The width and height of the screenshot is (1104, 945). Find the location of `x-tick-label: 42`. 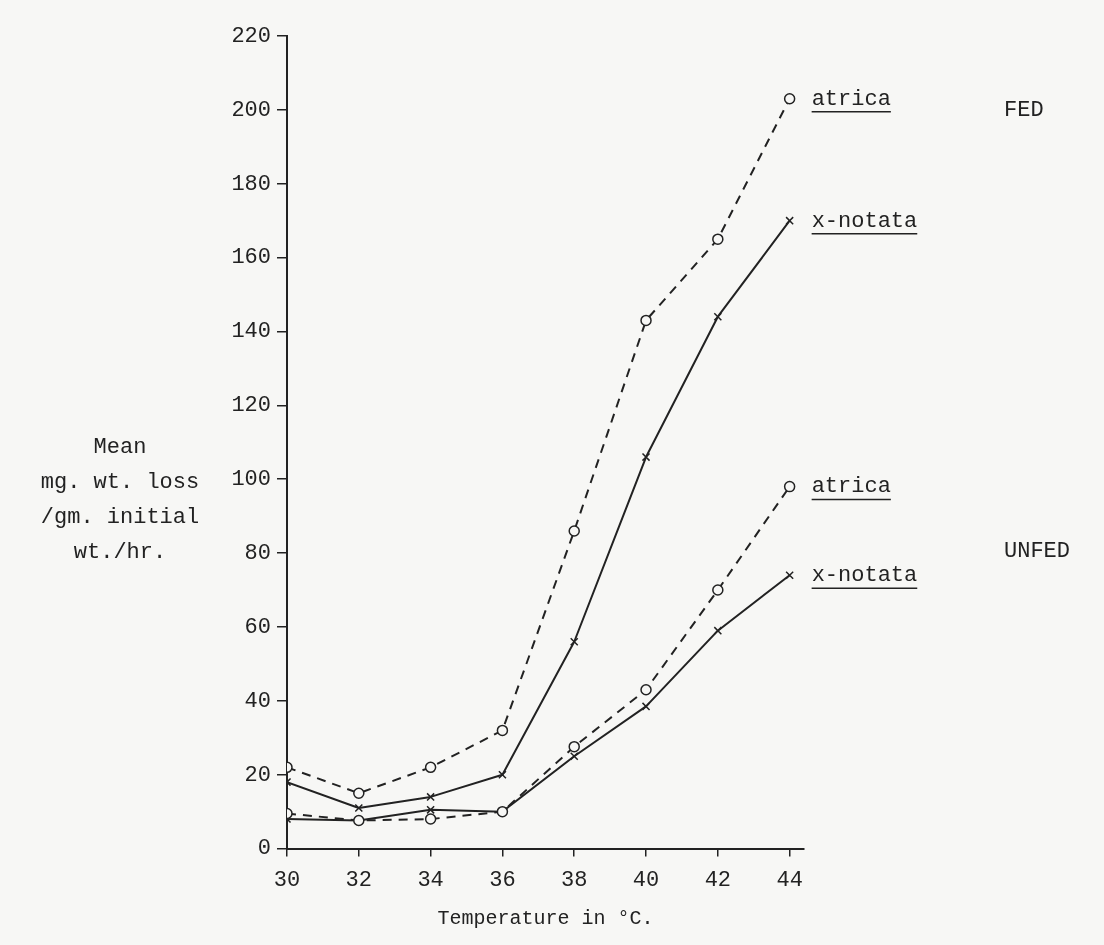

x-tick-label: 42 is located at coordinates (718, 880).